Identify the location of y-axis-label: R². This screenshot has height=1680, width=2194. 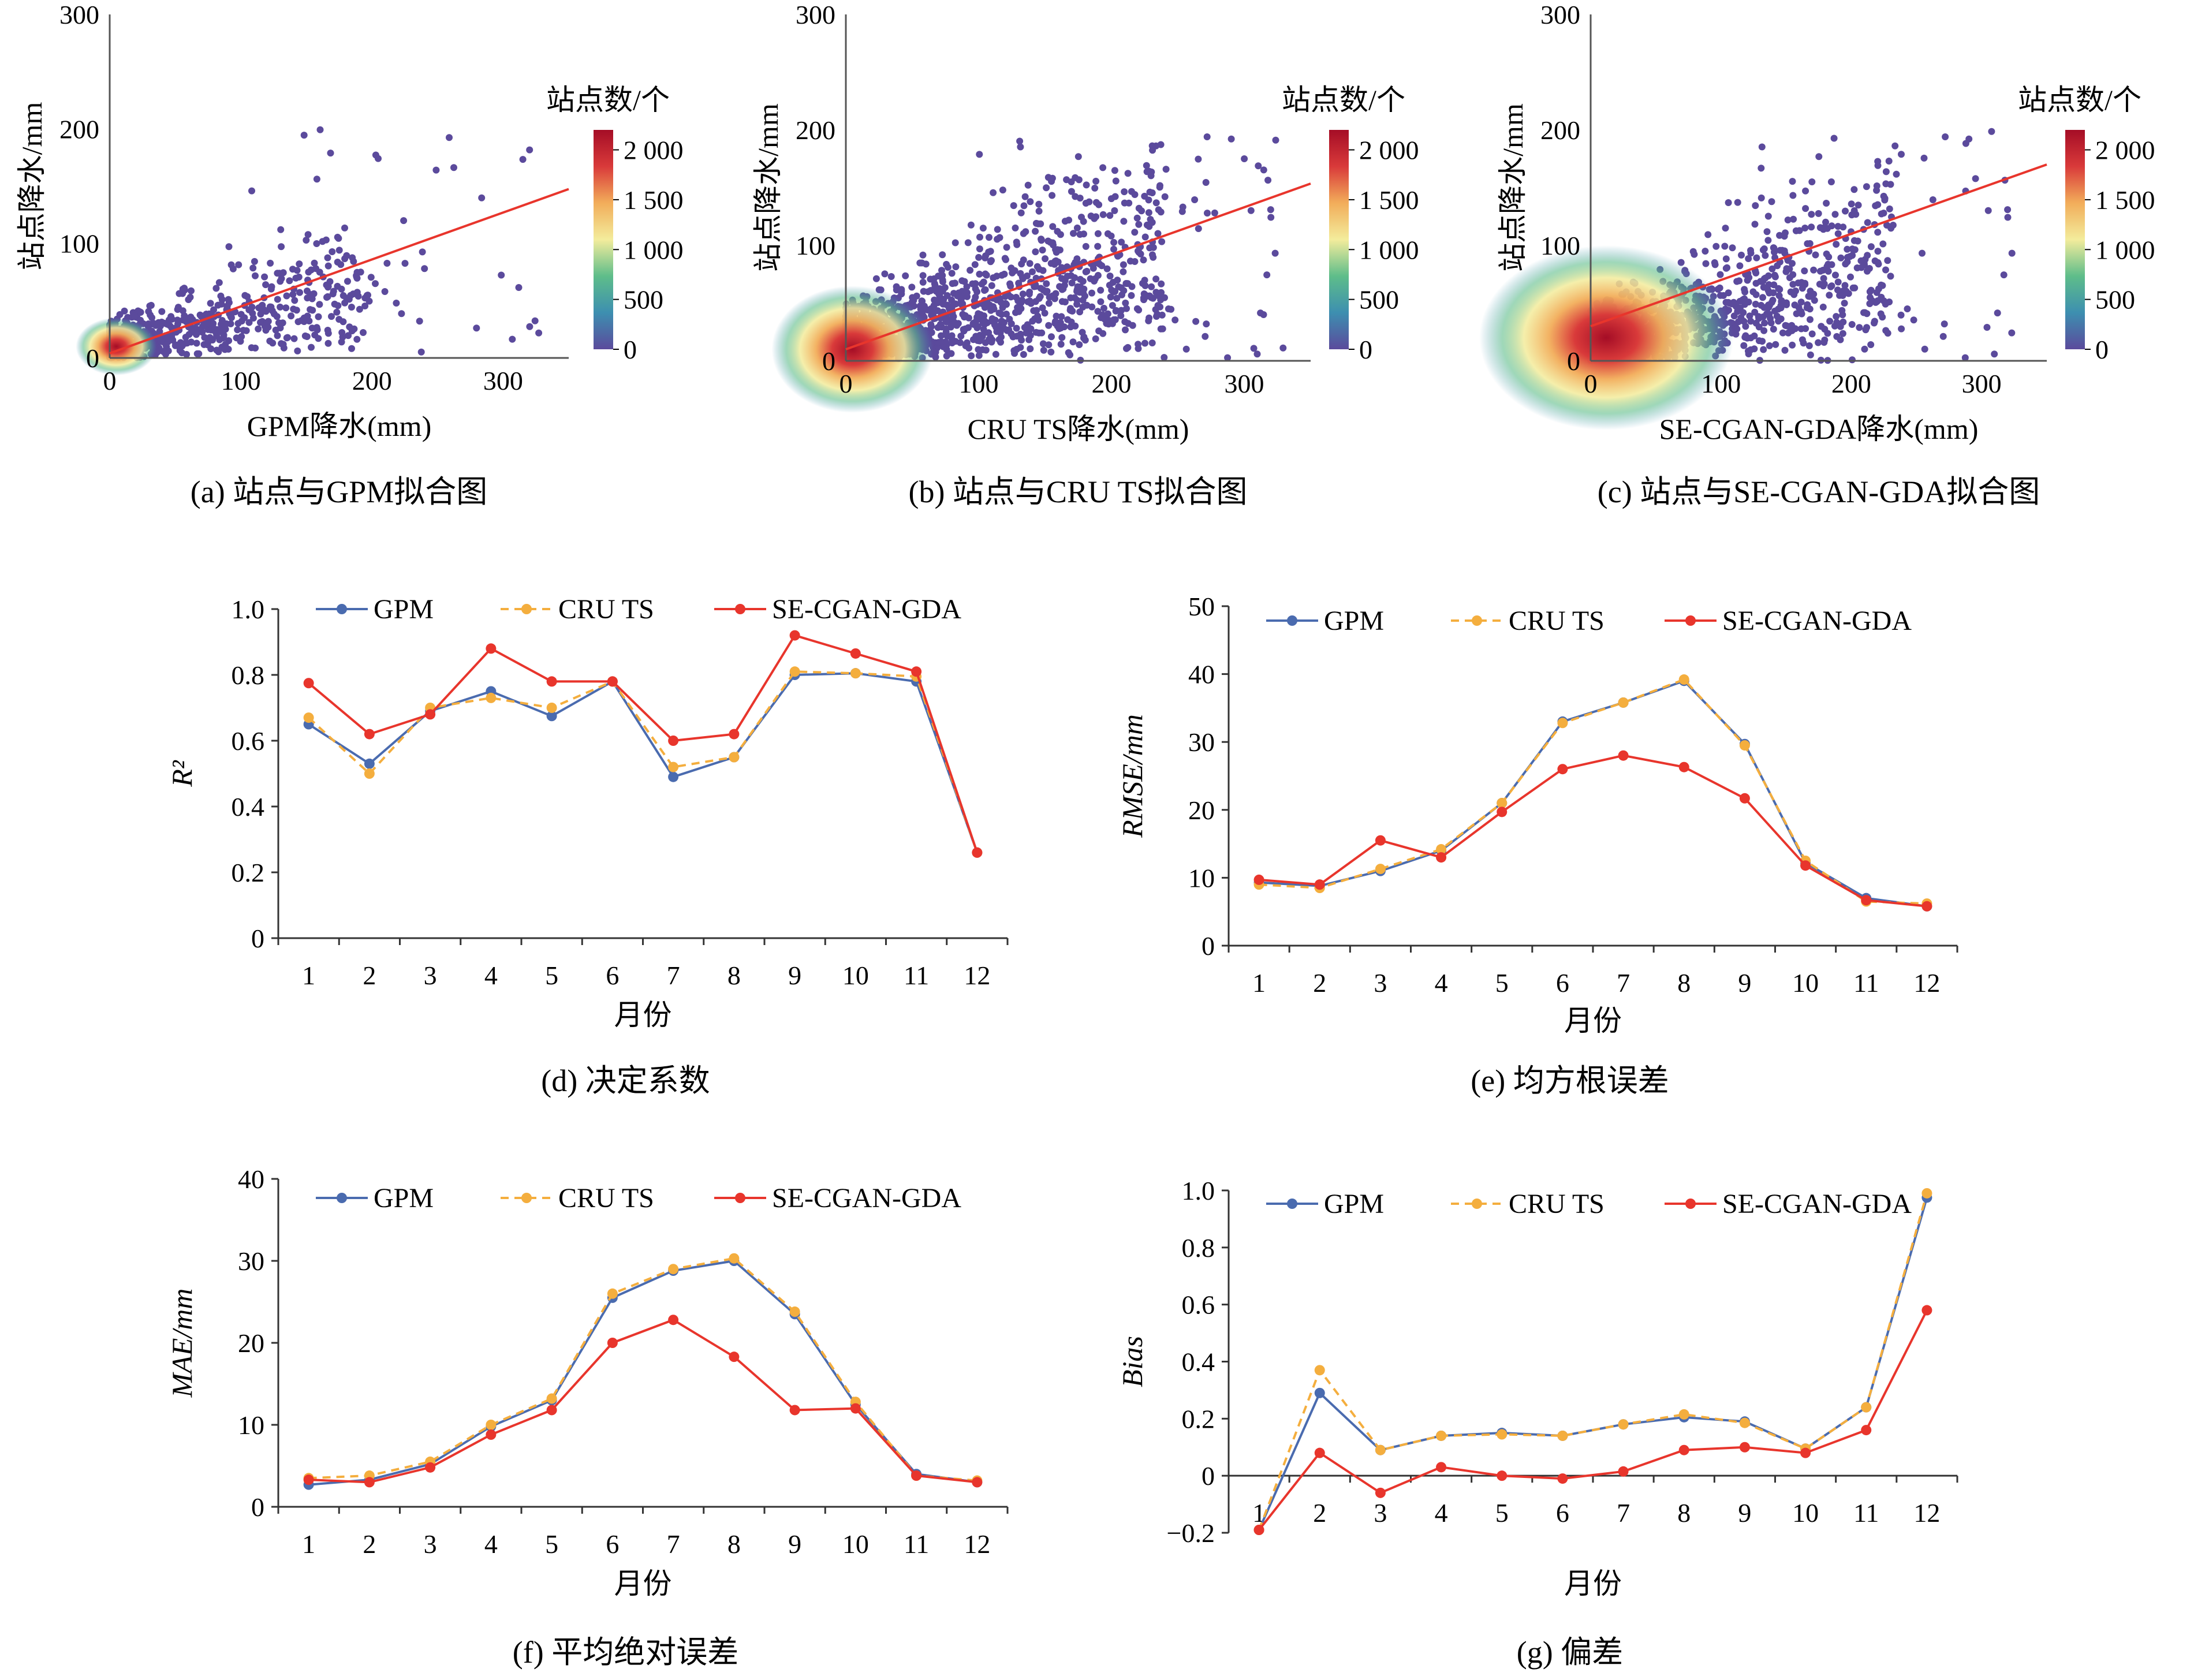
(182, 773).